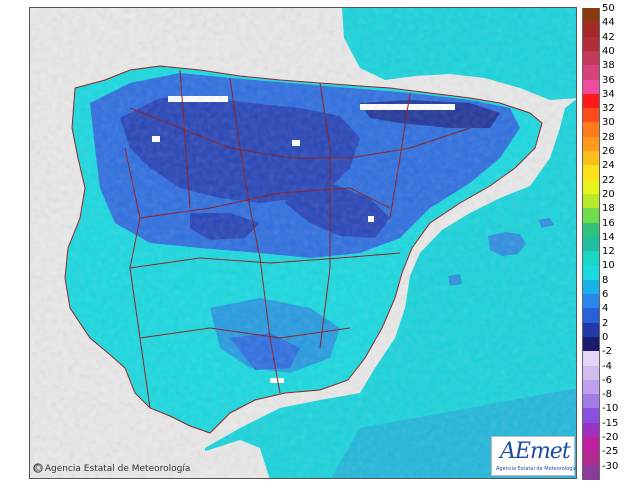 This screenshot has width=630, height=500. What do you see at coordinates (608, 109) in the screenshot?
I see `legend-label: 32` at bounding box center [608, 109].